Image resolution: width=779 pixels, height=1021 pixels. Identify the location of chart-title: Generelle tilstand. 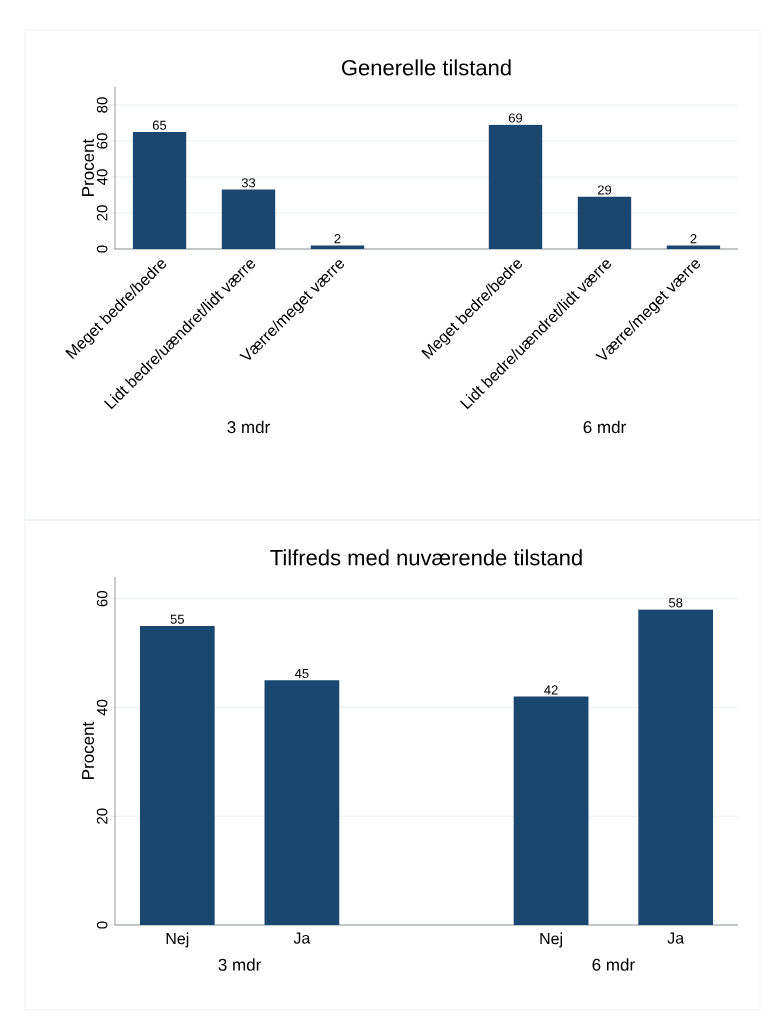
(426, 67).